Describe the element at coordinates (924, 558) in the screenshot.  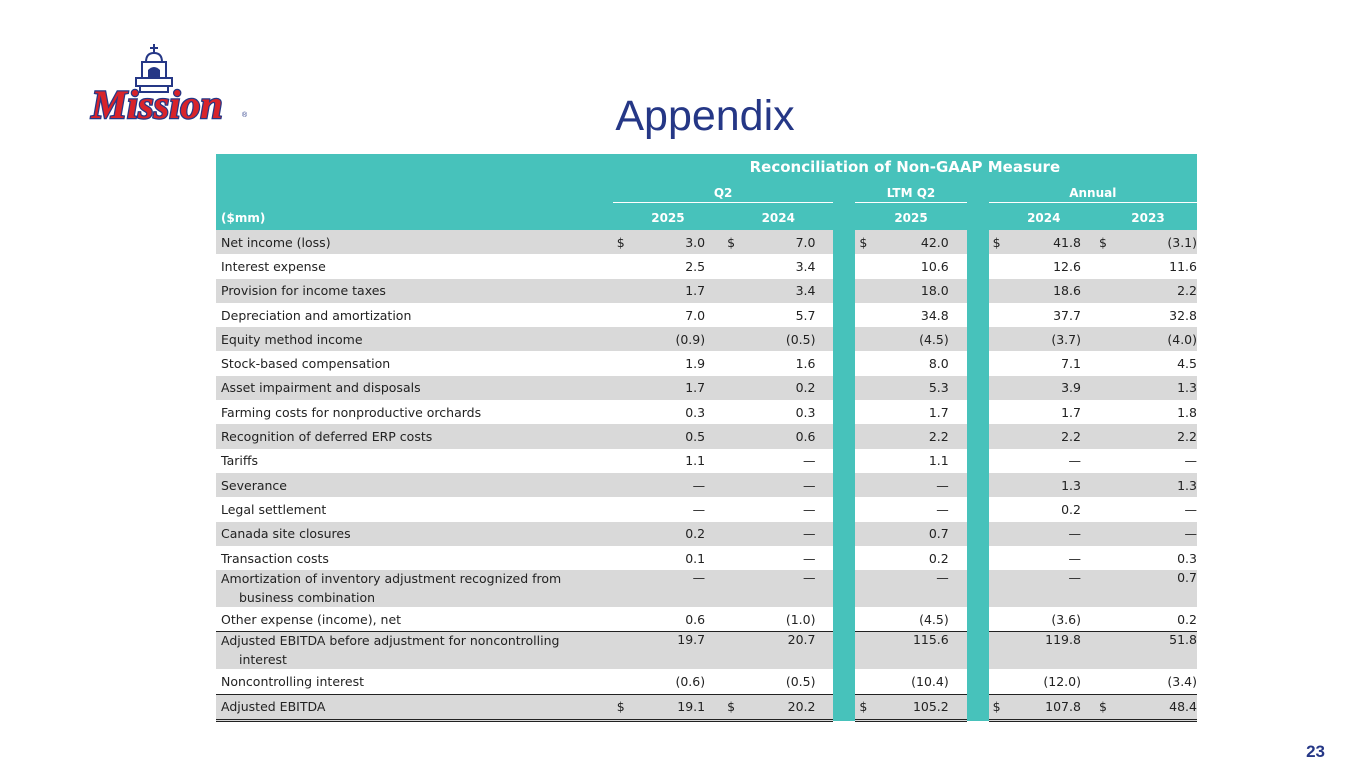
I see `value-ltm-2025: 0.2` at that location.